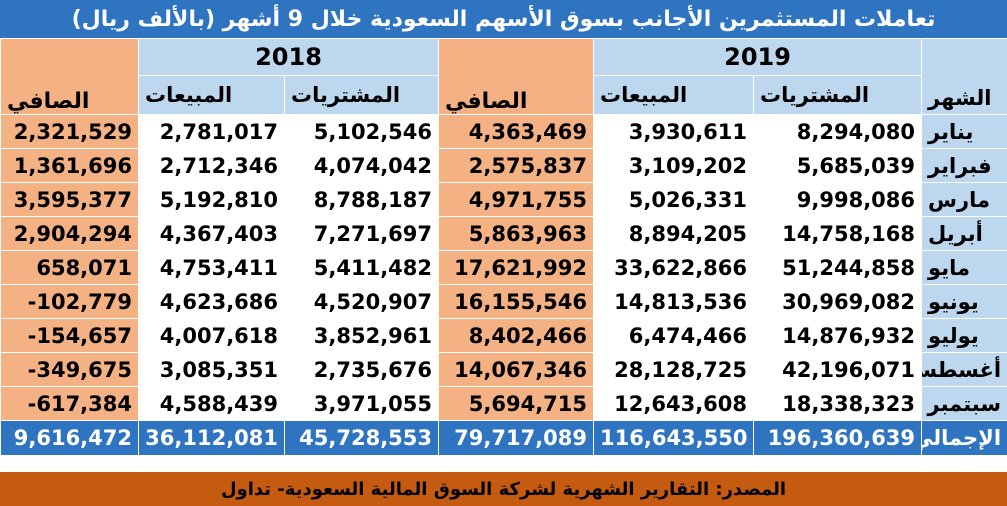 This screenshot has width=1007, height=506. What do you see at coordinates (362, 199) in the screenshot?
I see `purchases-2018-cell: 8,788,187` at bounding box center [362, 199].